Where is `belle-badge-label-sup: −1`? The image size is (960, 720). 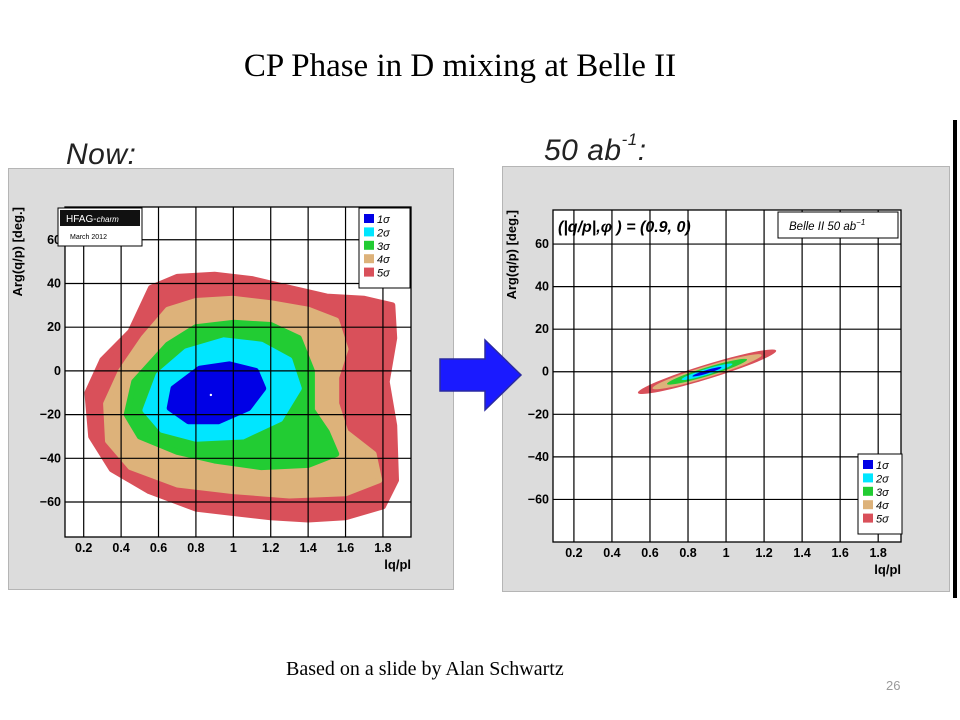 belle-badge-label-sup: −1 is located at coordinates (860, 222).